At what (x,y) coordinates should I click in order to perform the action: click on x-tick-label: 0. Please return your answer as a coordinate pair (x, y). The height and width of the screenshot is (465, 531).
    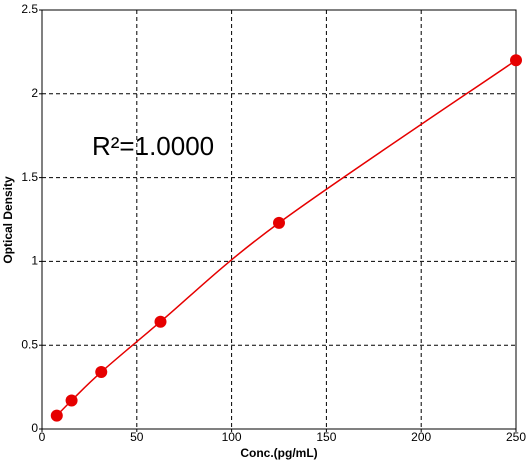
    Looking at the image, I should click on (42, 437).